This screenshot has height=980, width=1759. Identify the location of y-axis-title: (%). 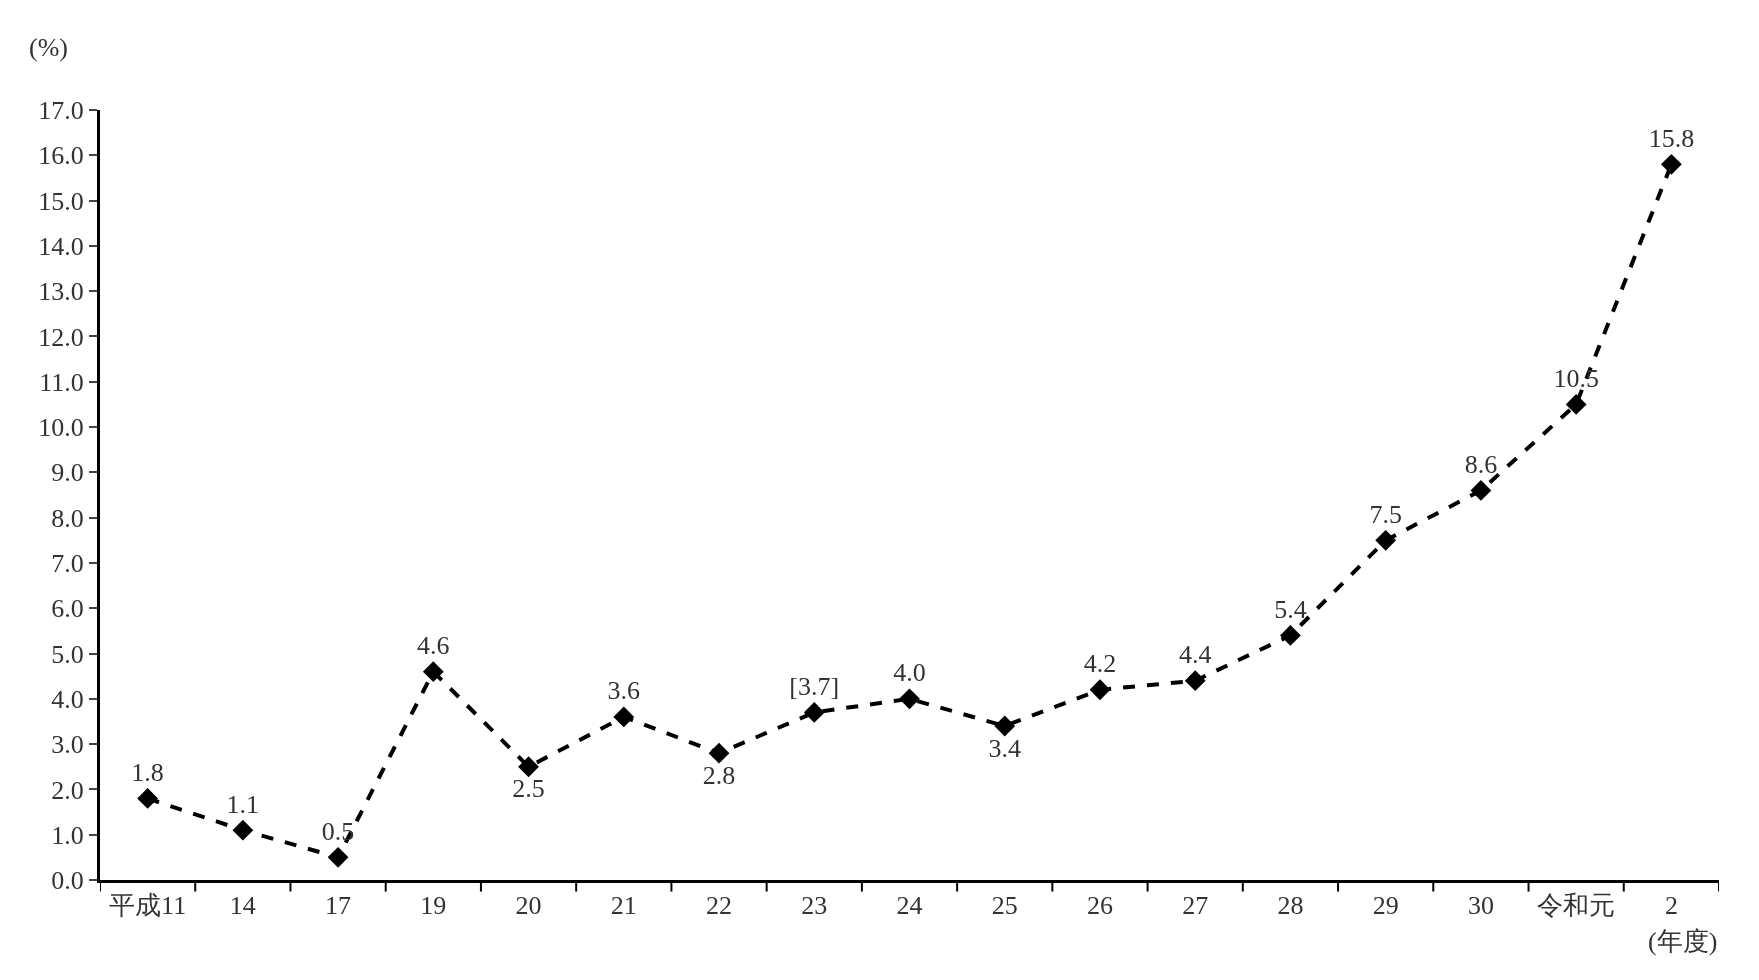
(48, 47).